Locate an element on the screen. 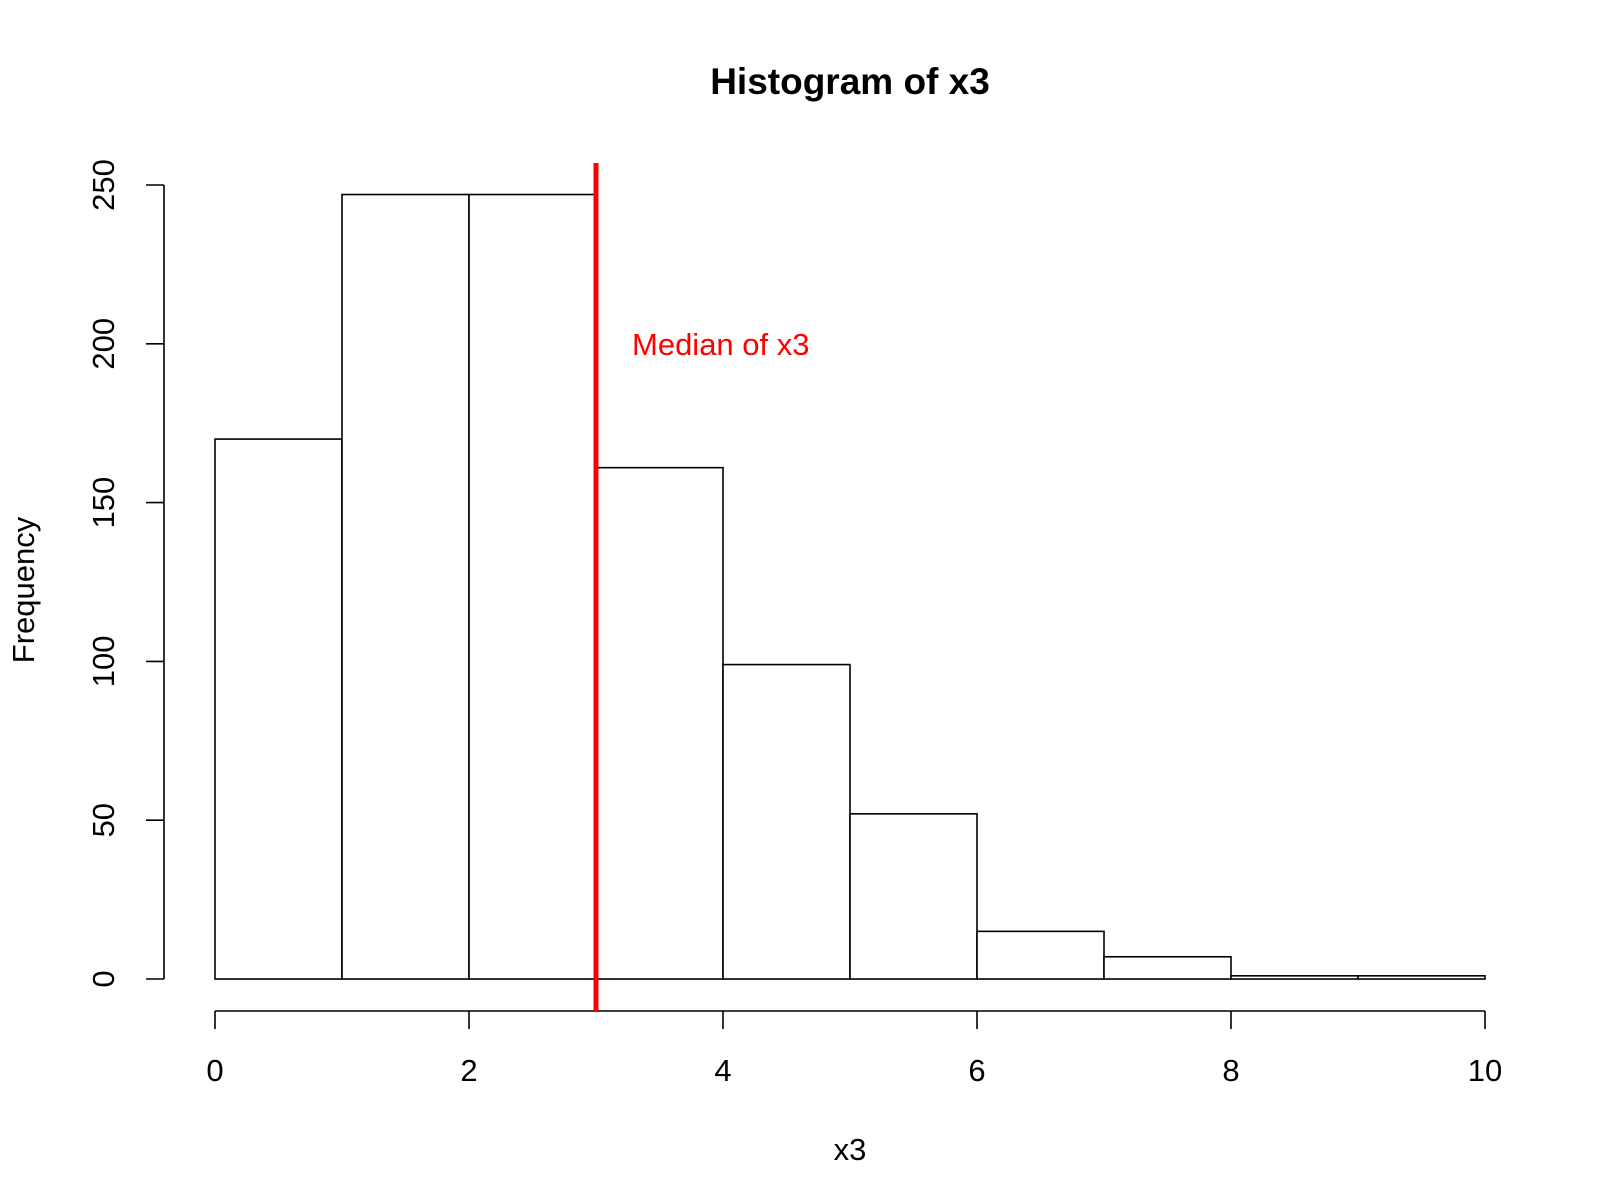 The image size is (1600, 1200). x-tick-label: 2 is located at coordinates (468, 1070).